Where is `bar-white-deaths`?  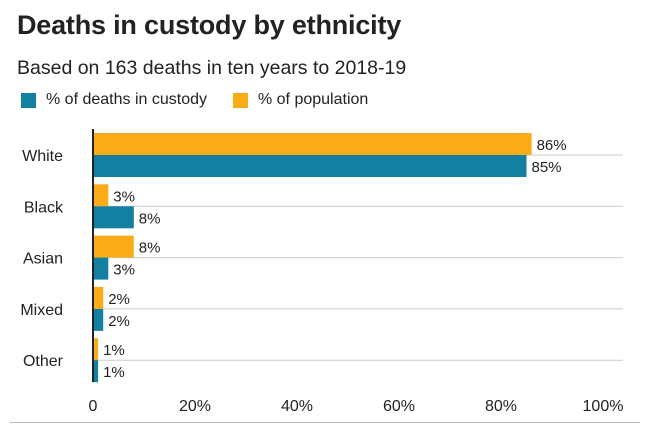 bar-white-deaths is located at coordinates (310, 166).